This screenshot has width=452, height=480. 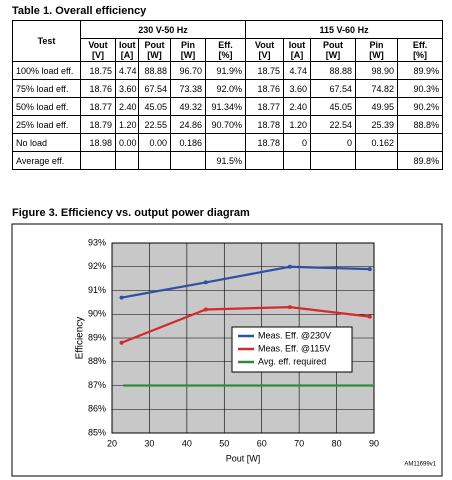 I want to click on table-cell: 100% load eff., so click(x=46, y=70).